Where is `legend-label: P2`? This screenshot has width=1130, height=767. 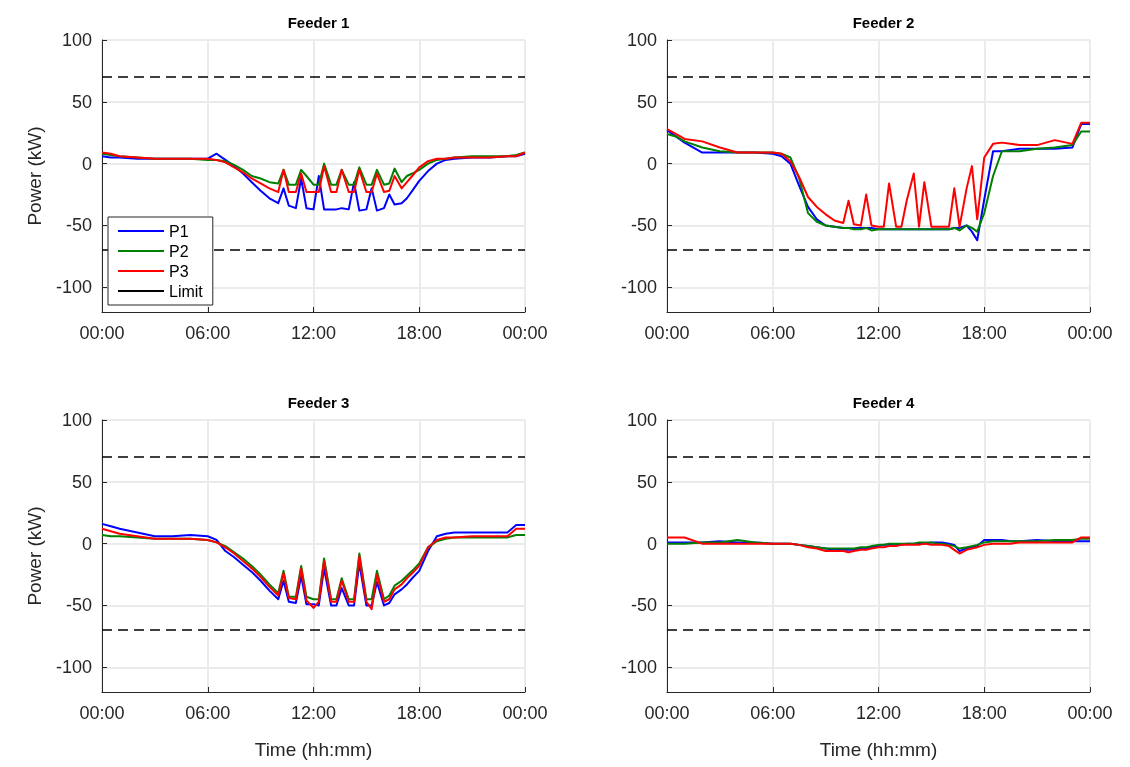
legend-label: P2 is located at coordinates (179, 251).